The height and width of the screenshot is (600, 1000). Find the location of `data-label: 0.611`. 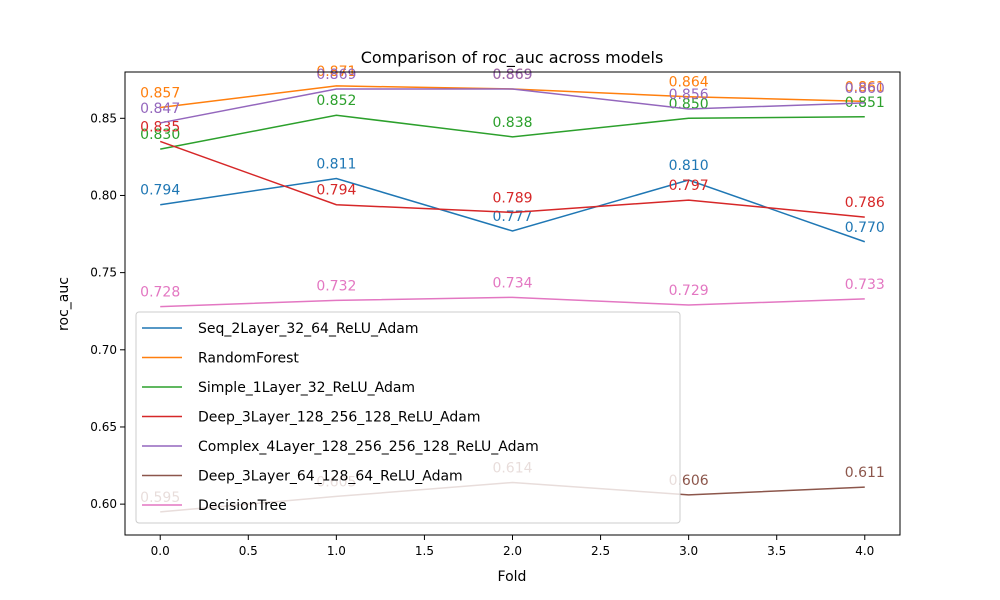

data-label: 0.611 is located at coordinates (865, 473).